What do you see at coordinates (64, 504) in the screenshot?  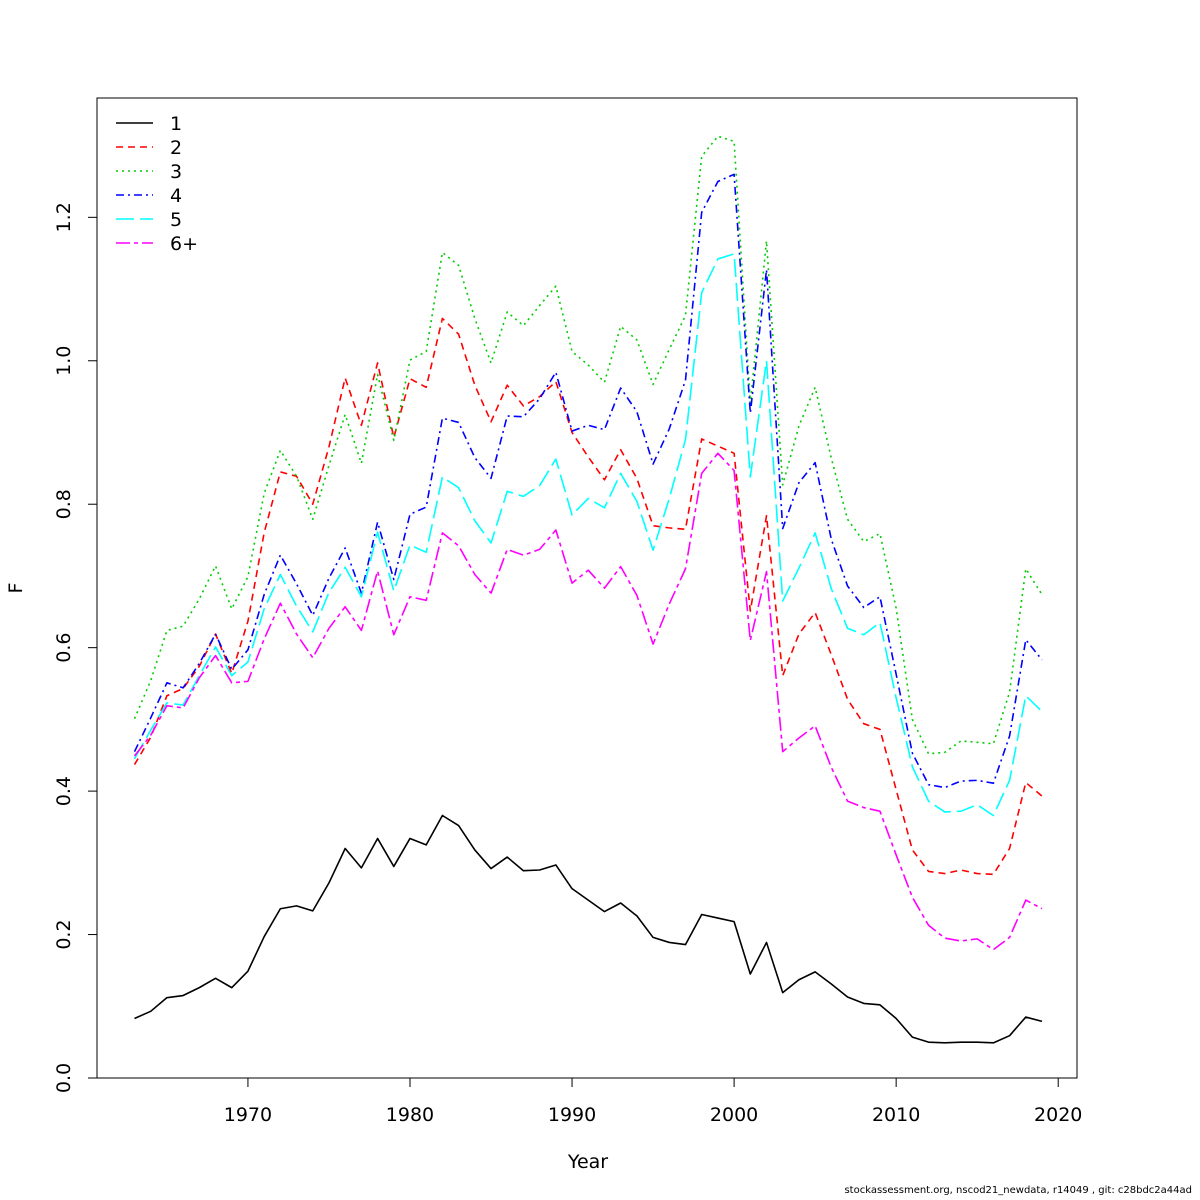 I see `y-tick-label: 0.8` at bounding box center [64, 504].